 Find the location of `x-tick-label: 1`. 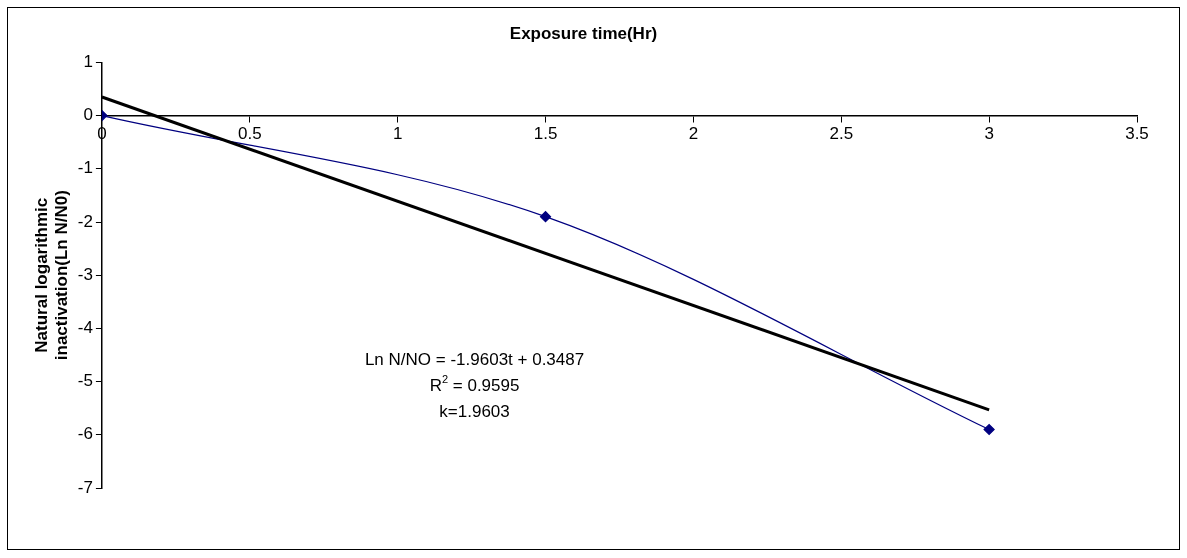

x-tick-label: 1 is located at coordinates (397, 134).